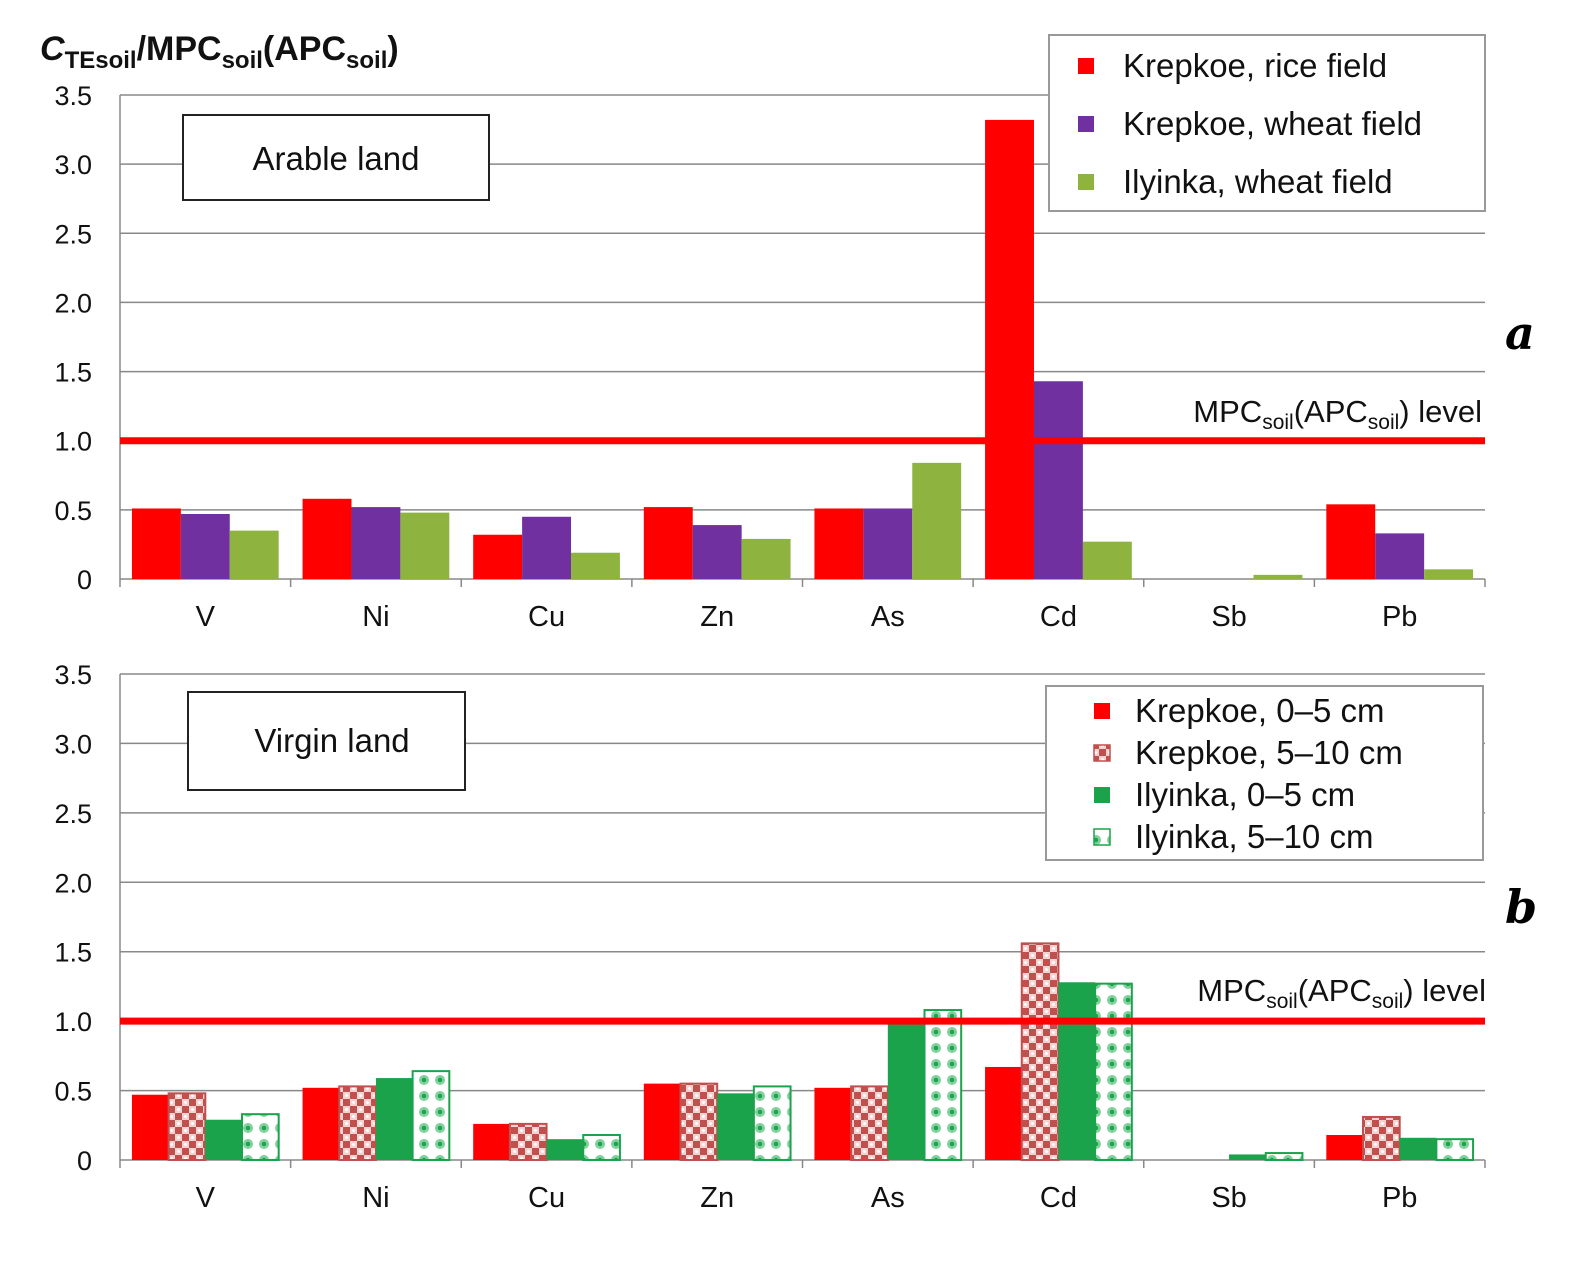  What do you see at coordinates (1258, 181) in the screenshot?
I see `legend-label: Ilyinka, wheat field` at bounding box center [1258, 181].